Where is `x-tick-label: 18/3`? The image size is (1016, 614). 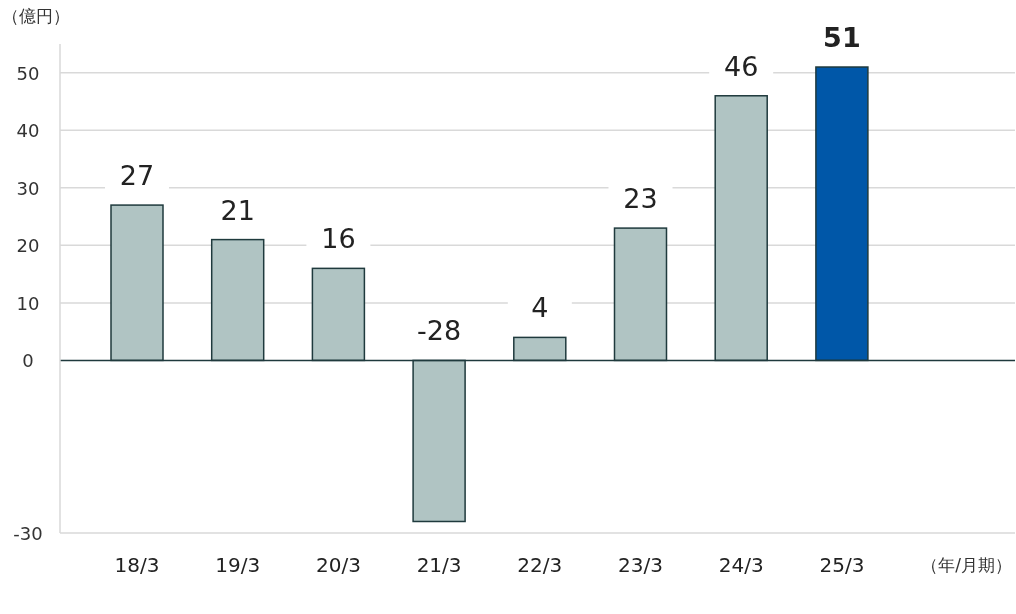
x-tick-label: 18/3 is located at coordinates (137, 565).